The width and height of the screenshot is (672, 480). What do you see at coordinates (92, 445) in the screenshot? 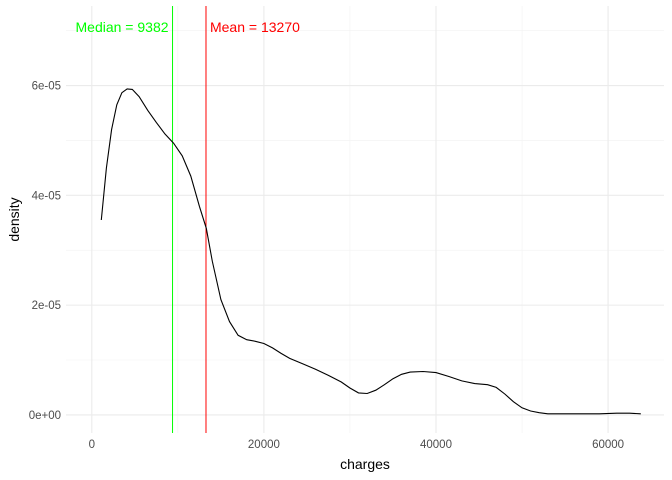
I see `x-tick-label: 0` at bounding box center [92, 445].